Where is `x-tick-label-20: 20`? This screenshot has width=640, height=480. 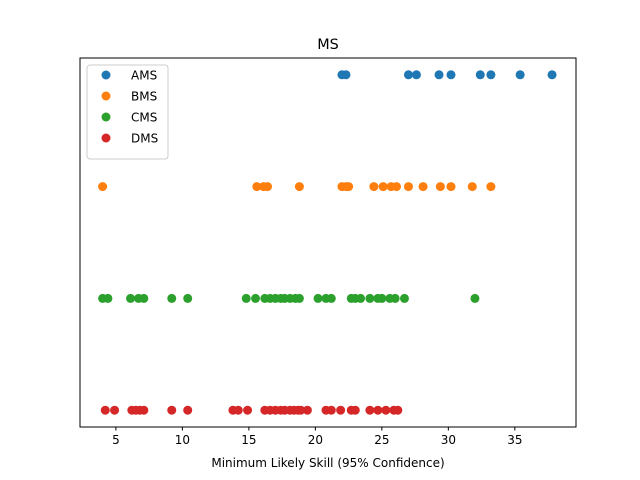
x-tick-label-20: 20 is located at coordinates (315, 440).